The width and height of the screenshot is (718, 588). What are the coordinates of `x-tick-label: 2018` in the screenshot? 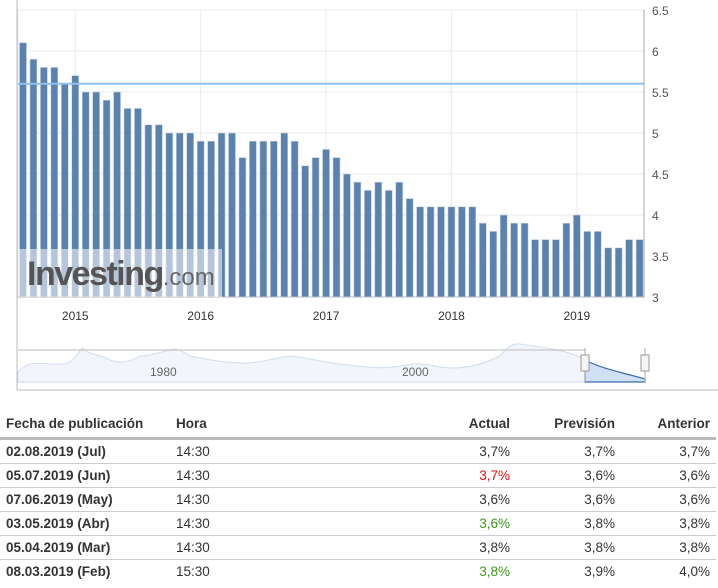 It's located at (451, 316).